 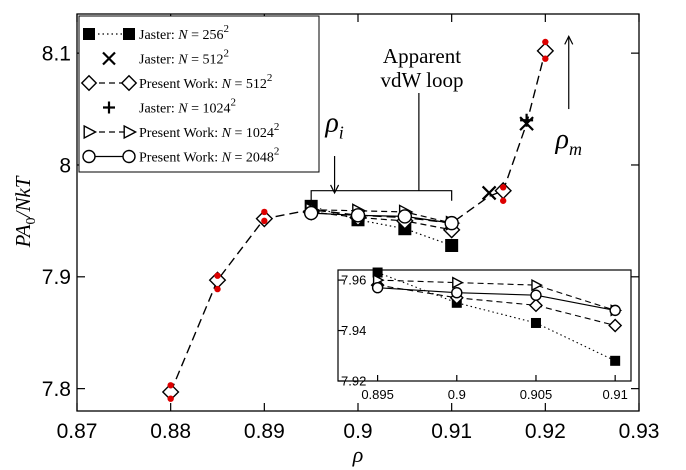 I want to click on x-tick-label: 0.88, so click(x=170, y=431).